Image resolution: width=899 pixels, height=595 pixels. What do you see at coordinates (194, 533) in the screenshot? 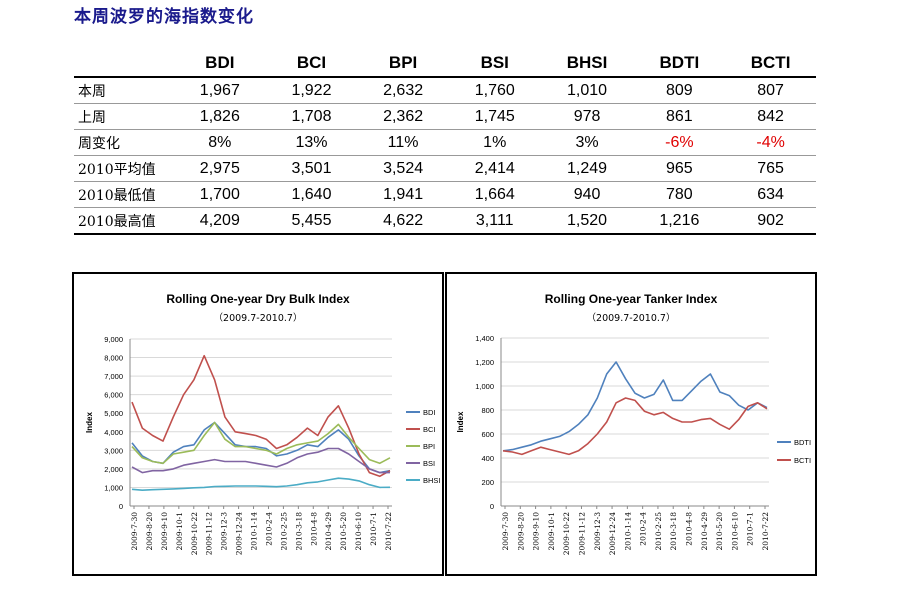
I see `x-tick-label: 2009-10-22` at bounding box center [194, 533].